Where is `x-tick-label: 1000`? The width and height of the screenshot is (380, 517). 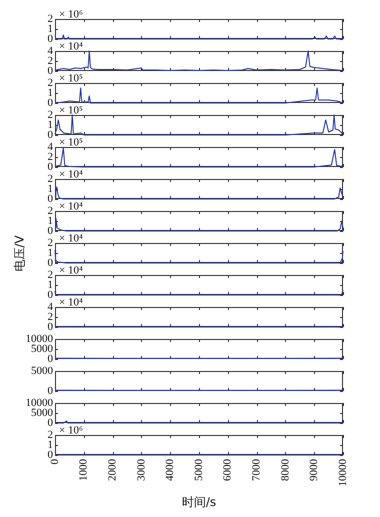
x-tick-label: 1000 is located at coordinates (84, 469).